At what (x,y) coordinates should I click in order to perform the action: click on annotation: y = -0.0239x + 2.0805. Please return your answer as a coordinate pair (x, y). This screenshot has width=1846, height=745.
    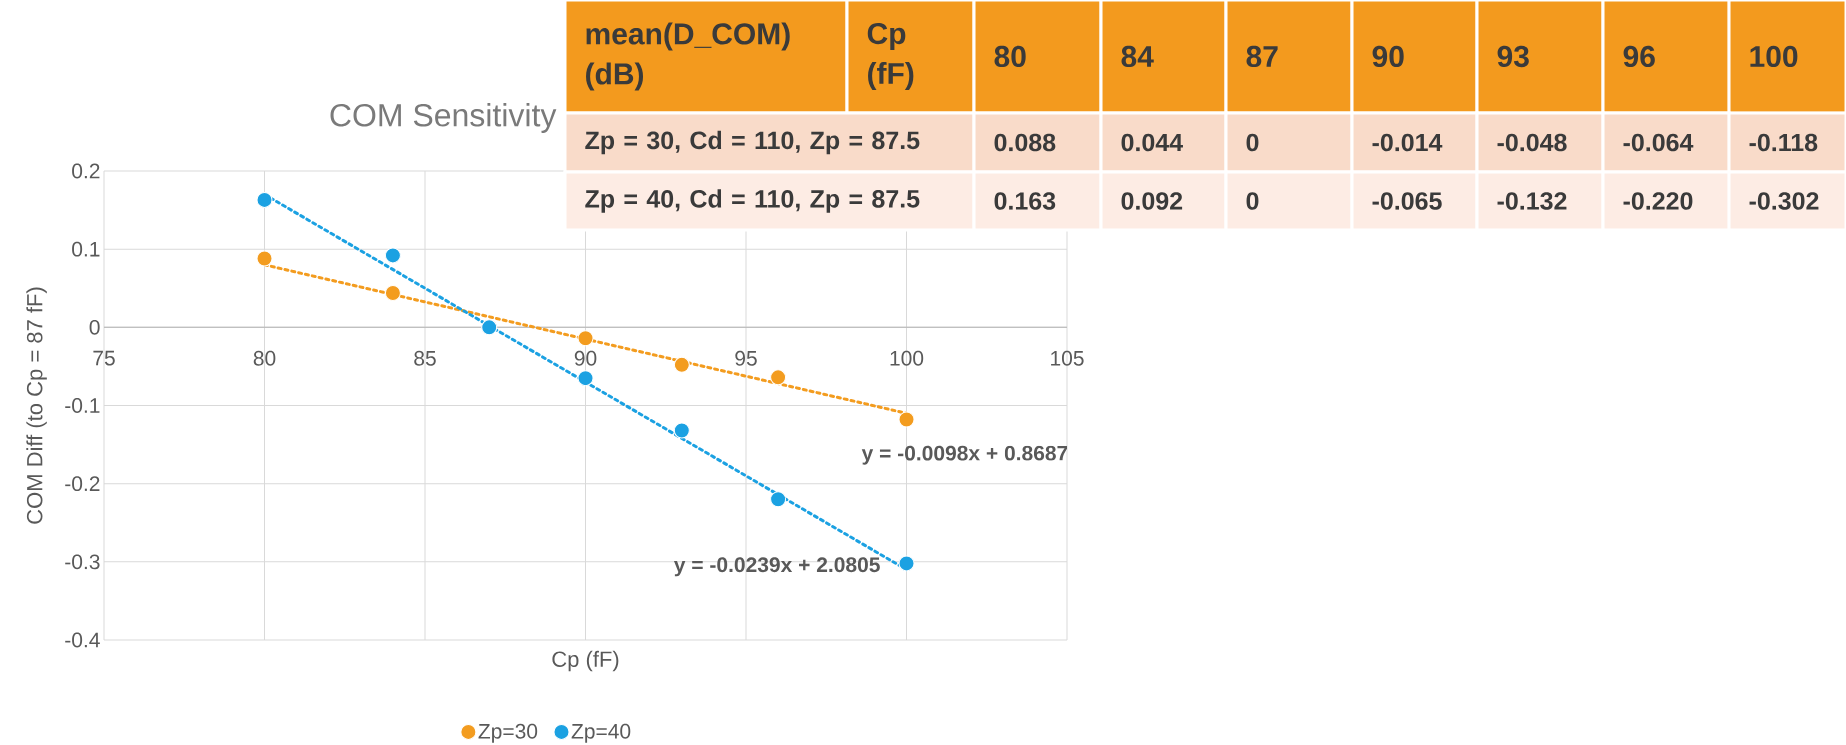
    Looking at the image, I should click on (776, 567).